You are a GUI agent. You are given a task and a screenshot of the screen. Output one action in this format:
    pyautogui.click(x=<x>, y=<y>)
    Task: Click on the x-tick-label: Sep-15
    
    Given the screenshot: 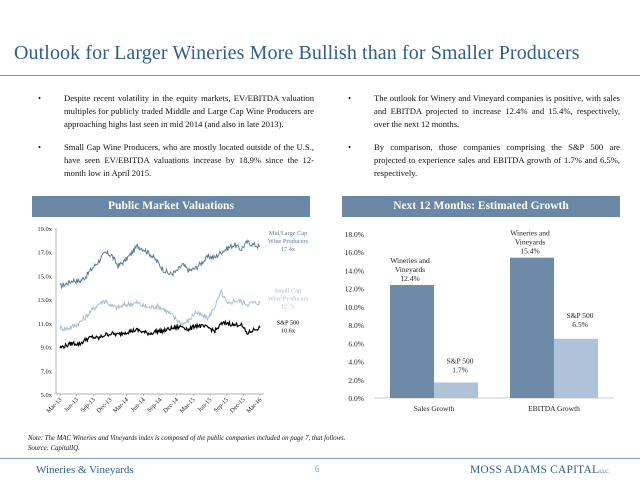 What is the action you would take?
    pyautogui.click(x=222, y=405)
    